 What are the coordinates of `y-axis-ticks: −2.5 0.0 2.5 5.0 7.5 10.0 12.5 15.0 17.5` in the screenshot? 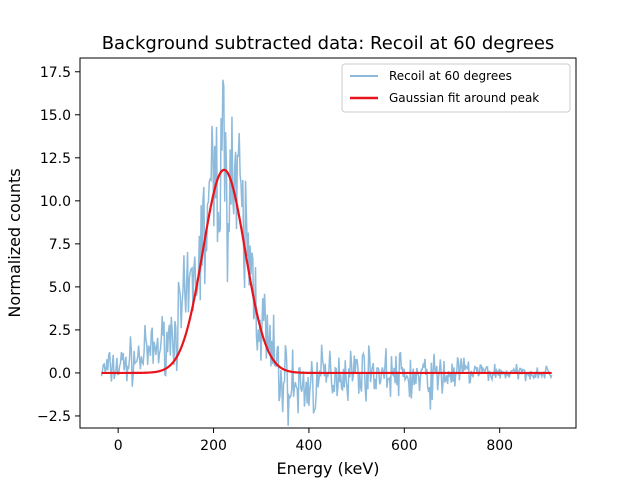 It's located at (58, 245).